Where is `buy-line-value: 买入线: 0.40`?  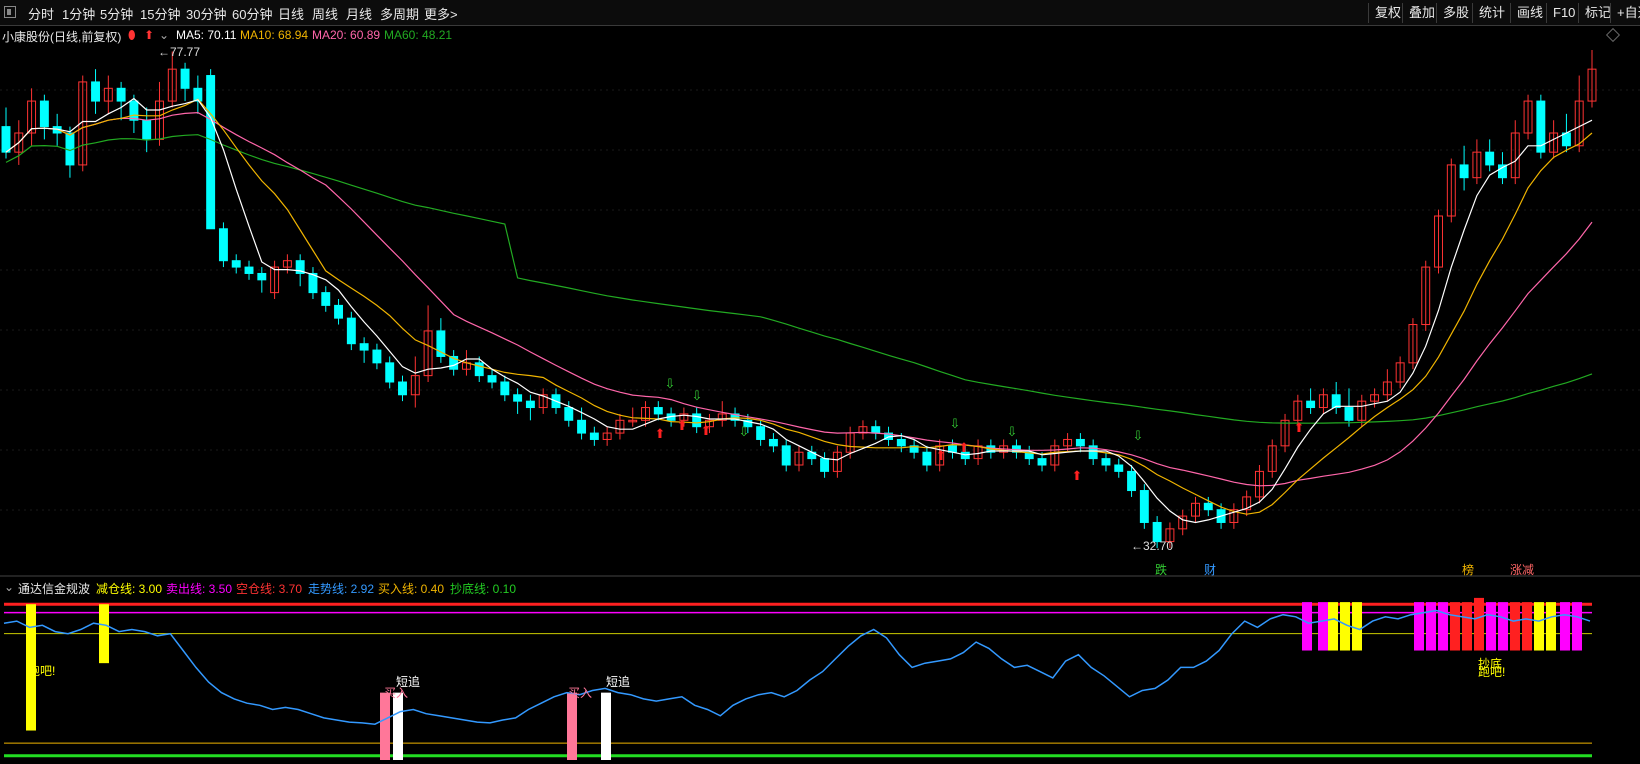 buy-line-value: 买入线: 0.40 is located at coordinates (411, 589).